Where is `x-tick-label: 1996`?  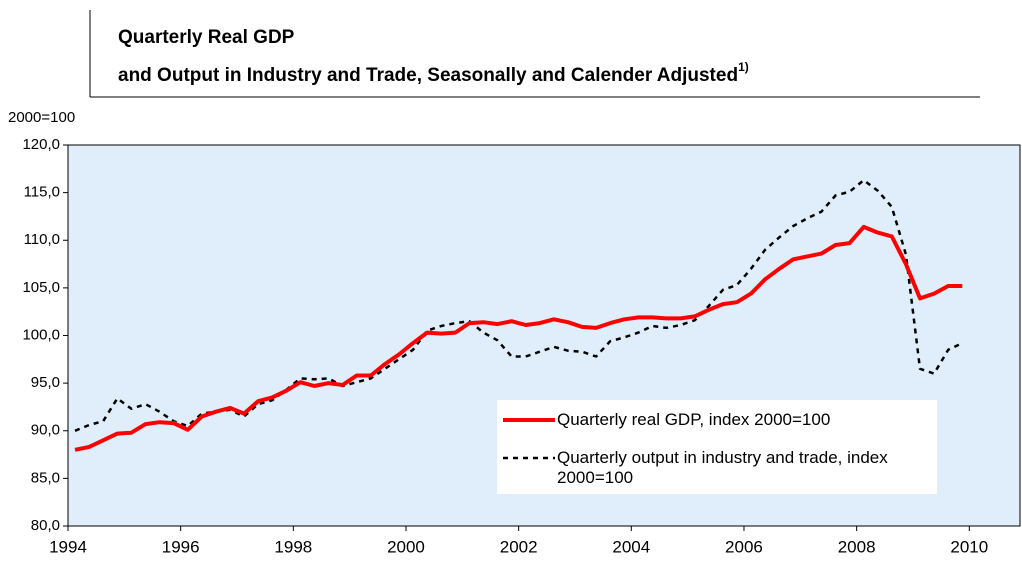 x-tick-label: 1996 is located at coordinates (181, 546).